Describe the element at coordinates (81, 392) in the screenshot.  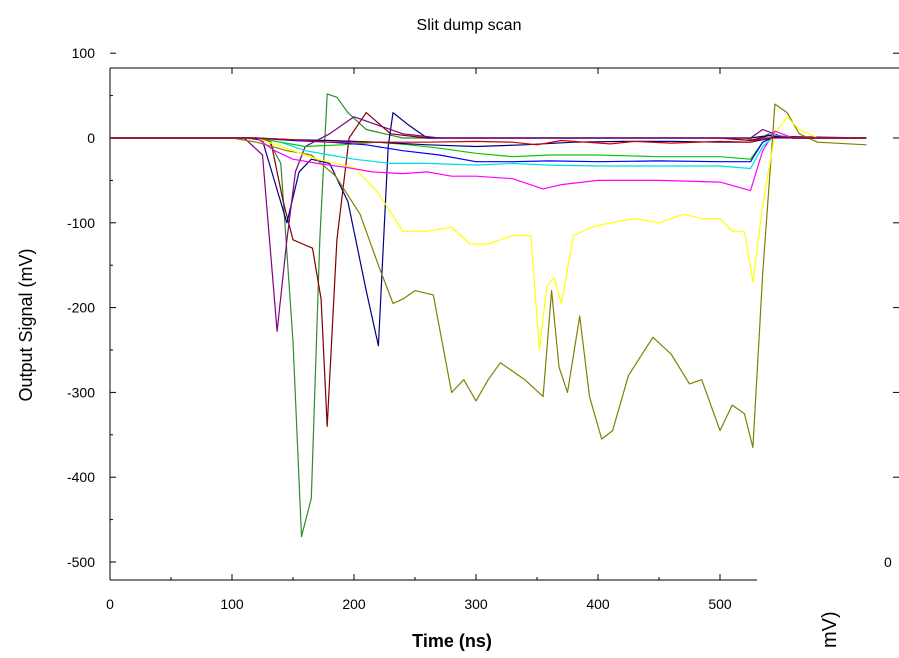
I see `y-tick-label: -300` at that location.